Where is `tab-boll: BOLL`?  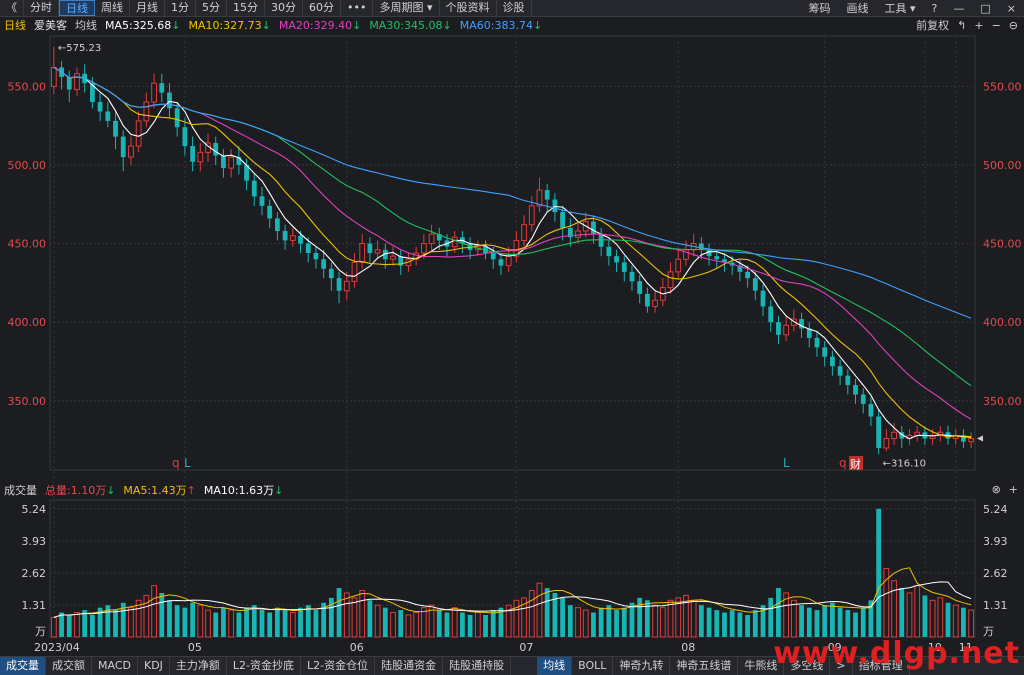
tab-boll: BOLL is located at coordinates (593, 666).